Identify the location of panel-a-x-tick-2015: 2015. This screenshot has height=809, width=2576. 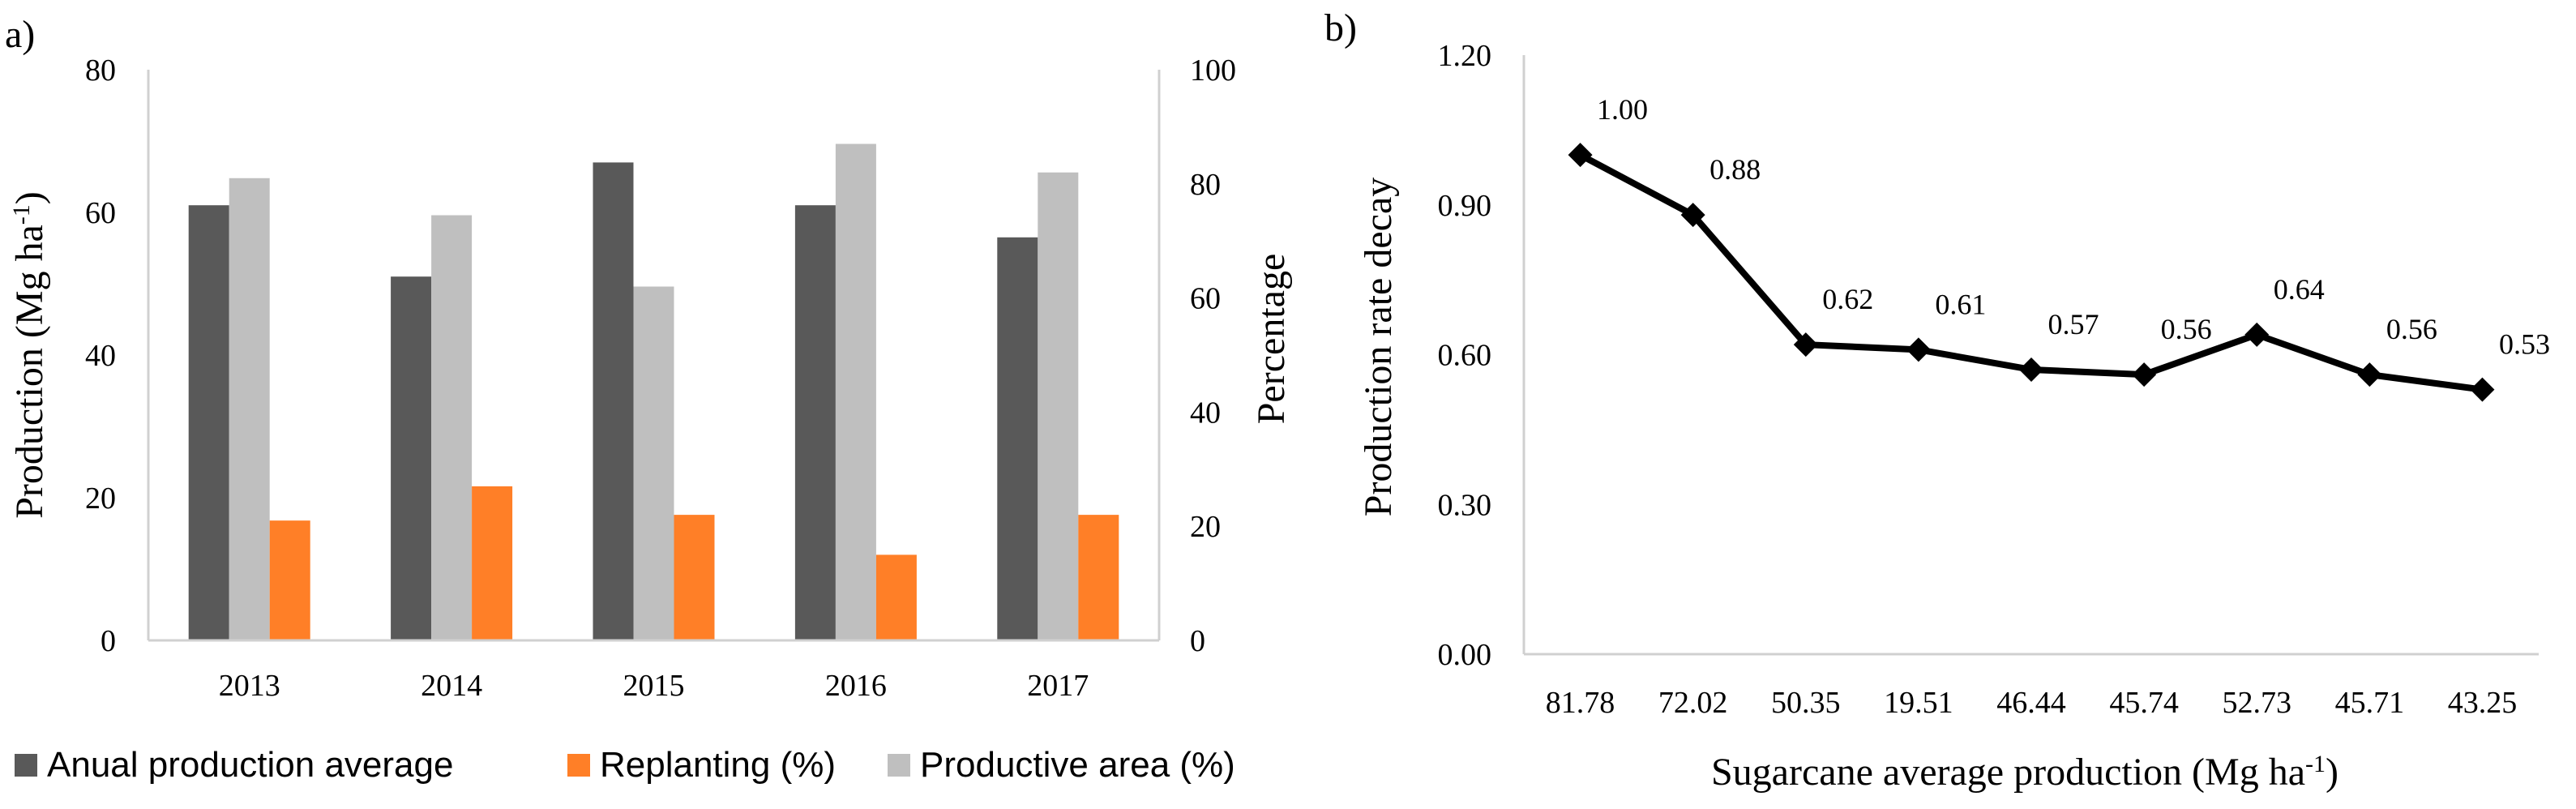
(654, 686).